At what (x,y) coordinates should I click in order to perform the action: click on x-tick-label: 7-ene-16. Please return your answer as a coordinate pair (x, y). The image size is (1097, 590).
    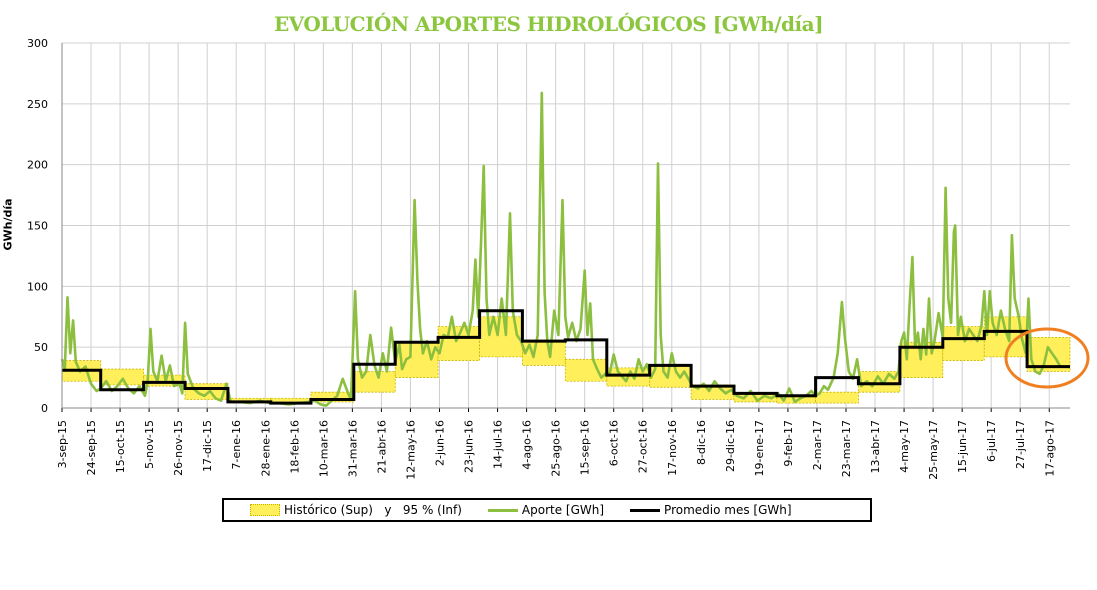
    Looking at the image, I should click on (236, 444).